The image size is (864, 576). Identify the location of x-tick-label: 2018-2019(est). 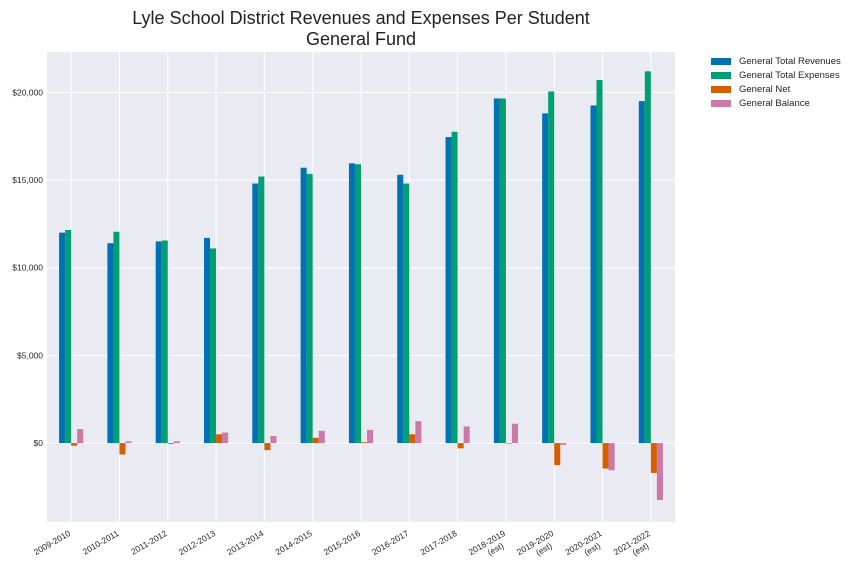
(489, 547).